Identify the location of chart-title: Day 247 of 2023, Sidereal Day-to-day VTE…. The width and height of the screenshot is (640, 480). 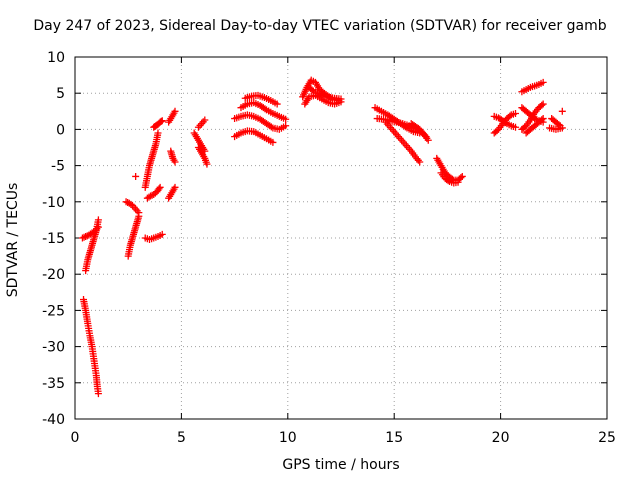
(320, 26).